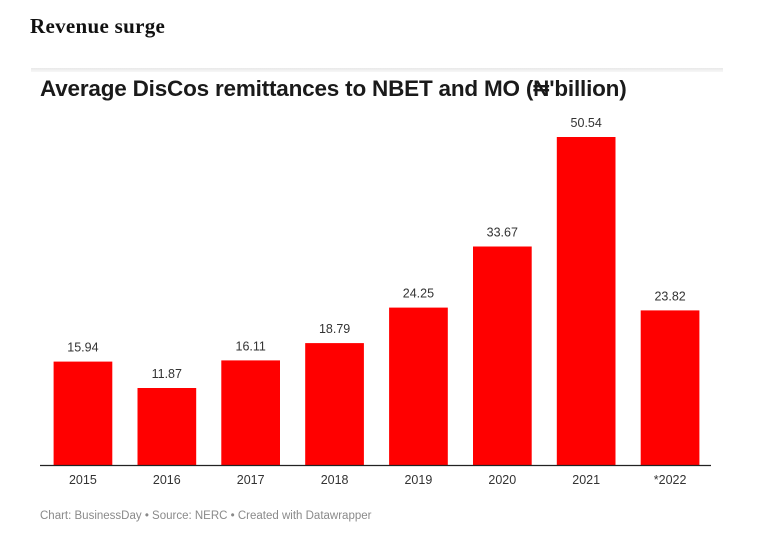 The width and height of the screenshot is (766, 547). Describe the element at coordinates (418, 480) in the screenshot. I see `x-tick-label: 2019` at that location.